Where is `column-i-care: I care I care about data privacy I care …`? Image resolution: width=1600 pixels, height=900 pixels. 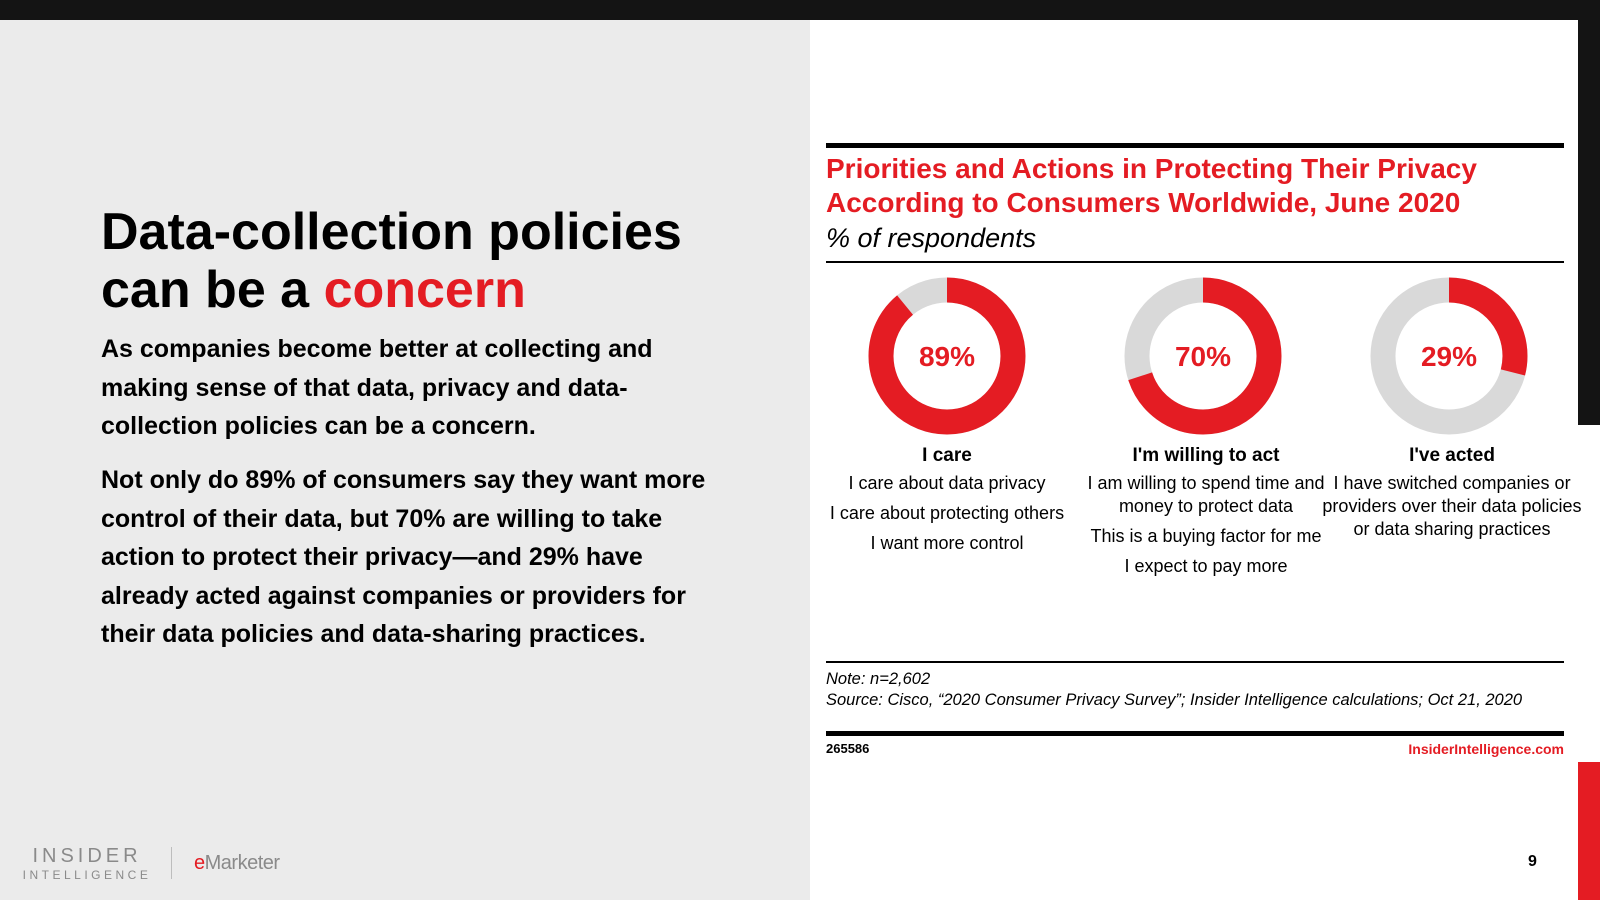 column-i-care: I care I care about data privacy I care … is located at coordinates (947, 503).